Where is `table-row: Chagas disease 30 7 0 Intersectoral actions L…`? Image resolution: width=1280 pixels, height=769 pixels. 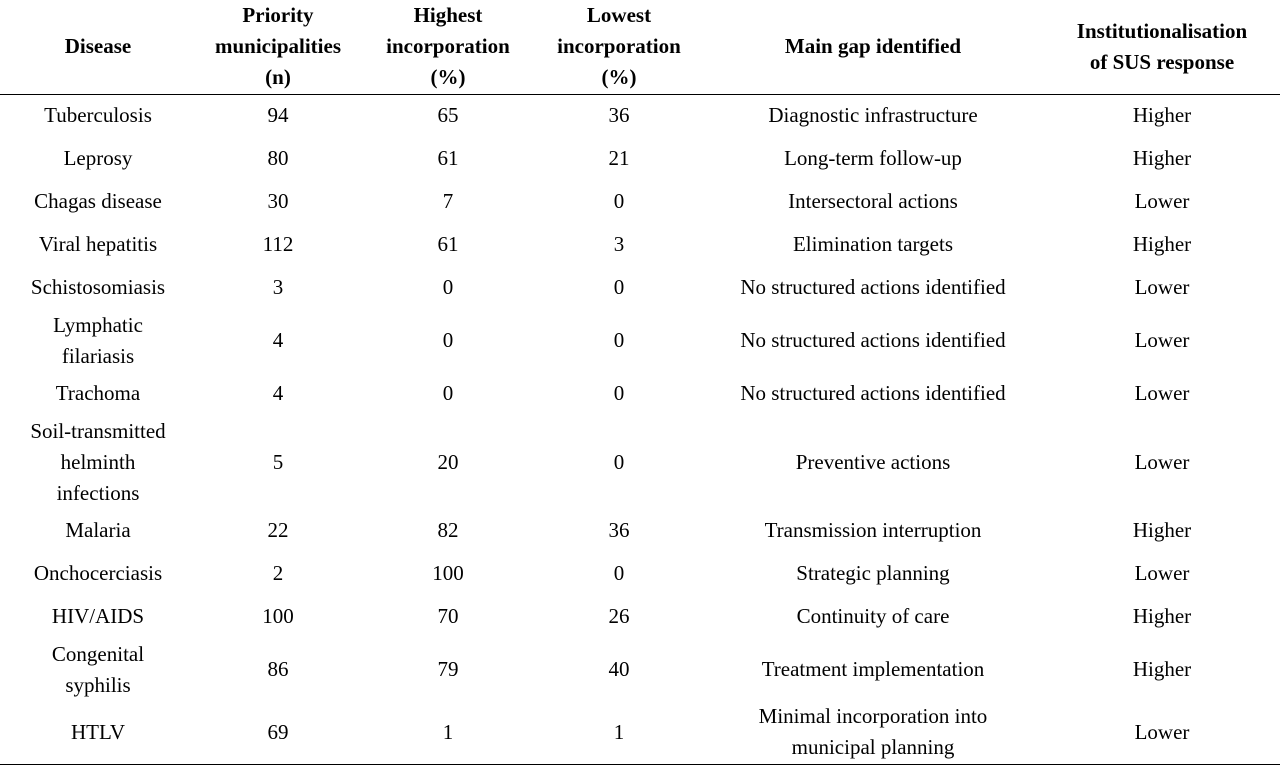 table-row: Chagas disease 30 7 0 Intersectoral actions L… is located at coordinates (640, 201).